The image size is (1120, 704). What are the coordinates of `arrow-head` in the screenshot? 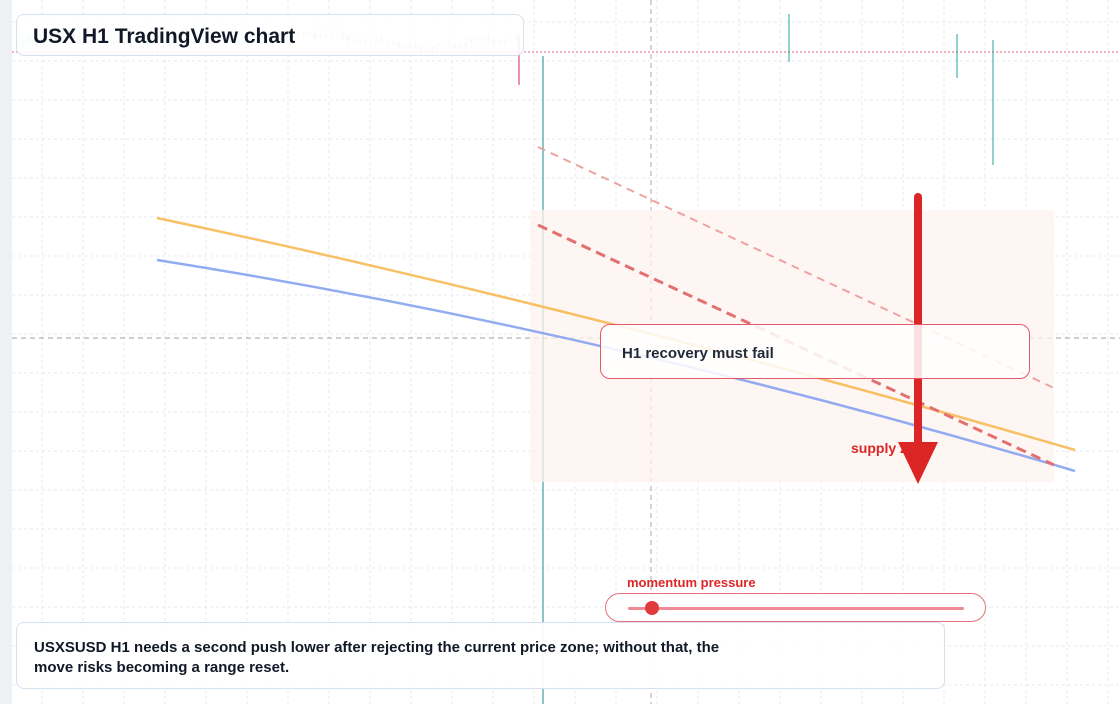 It's located at (918, 463).